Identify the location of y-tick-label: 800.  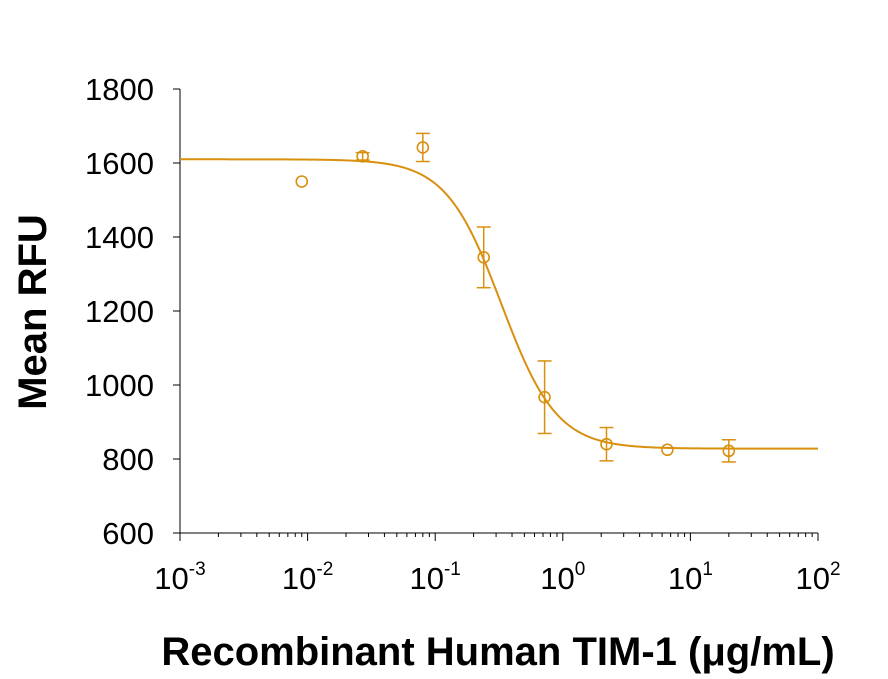
(128, 459).